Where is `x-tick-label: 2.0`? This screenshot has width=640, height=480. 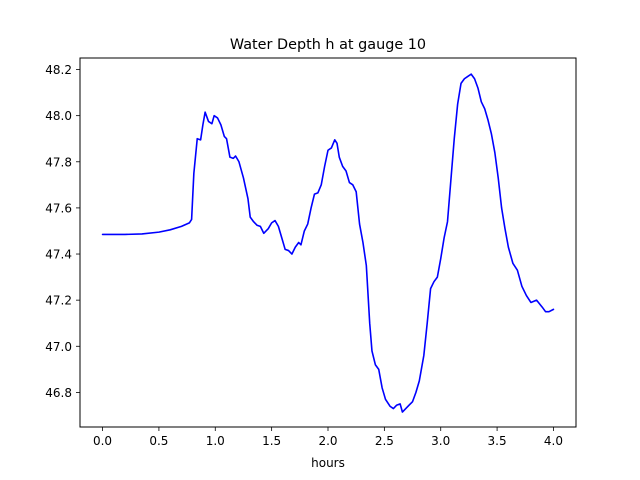 x-tick-label: 2.0 is located at coordinates (327, 441).